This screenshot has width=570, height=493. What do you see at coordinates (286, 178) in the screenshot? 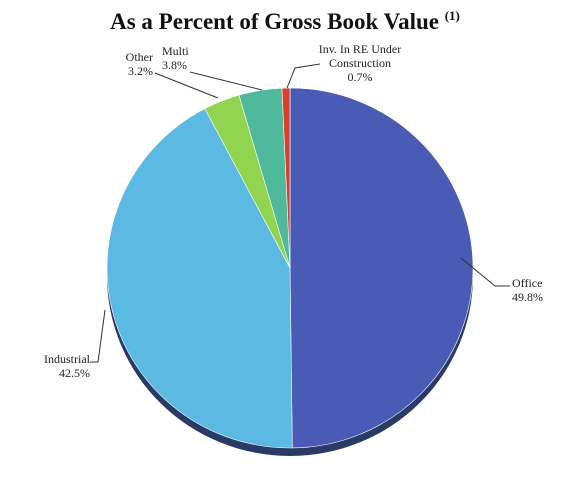
I see `pie-slice` at bounding box center [286, 178].